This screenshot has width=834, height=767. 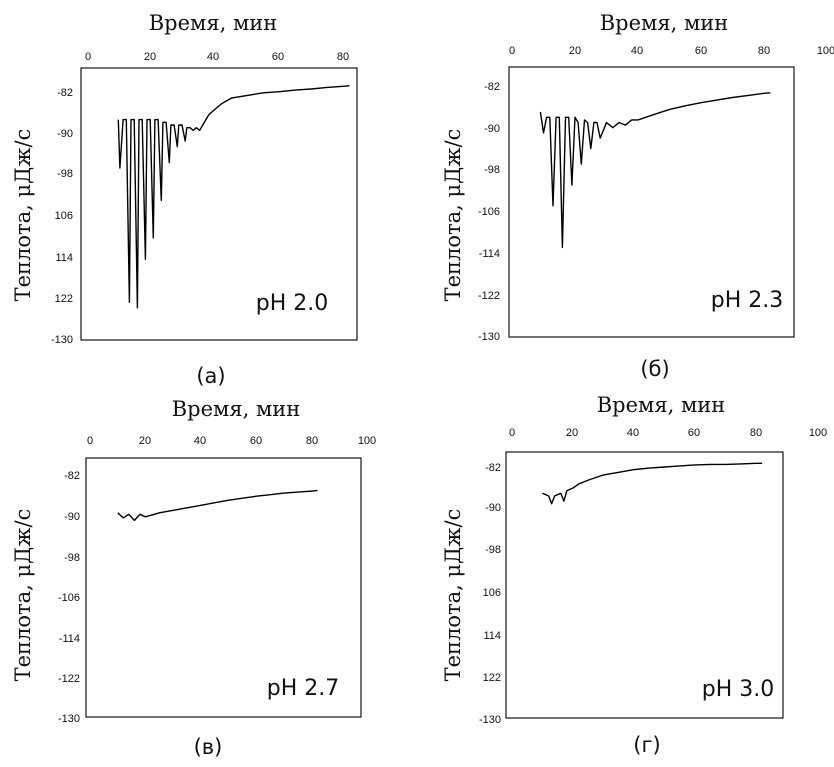 What do you see at coordinates (303, 688) in the screenshot?
I see `ph-label: pH 2.7` at bounding box center [303, 688].